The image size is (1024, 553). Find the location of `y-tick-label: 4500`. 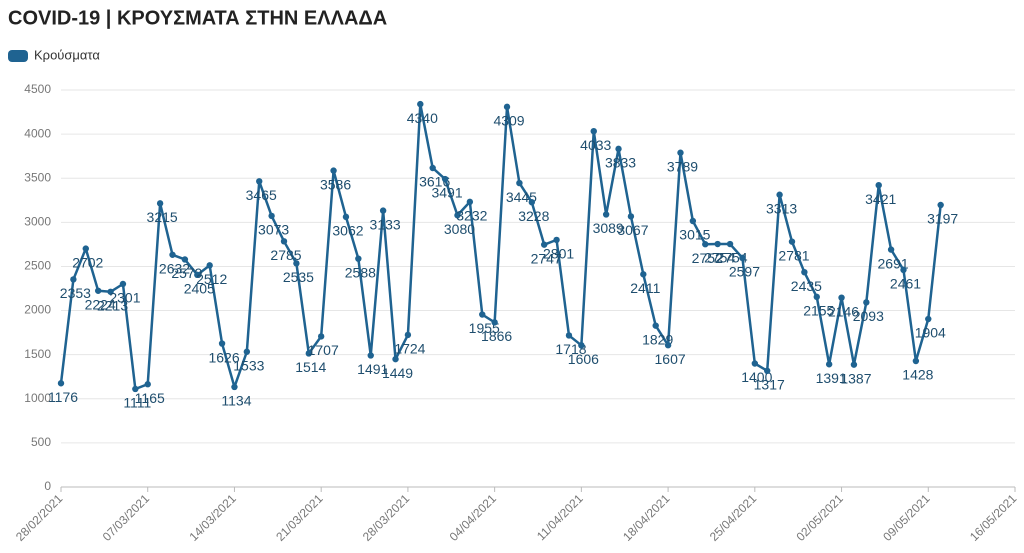

y-tick-label: 4500 is located at coordinates (37, 89).